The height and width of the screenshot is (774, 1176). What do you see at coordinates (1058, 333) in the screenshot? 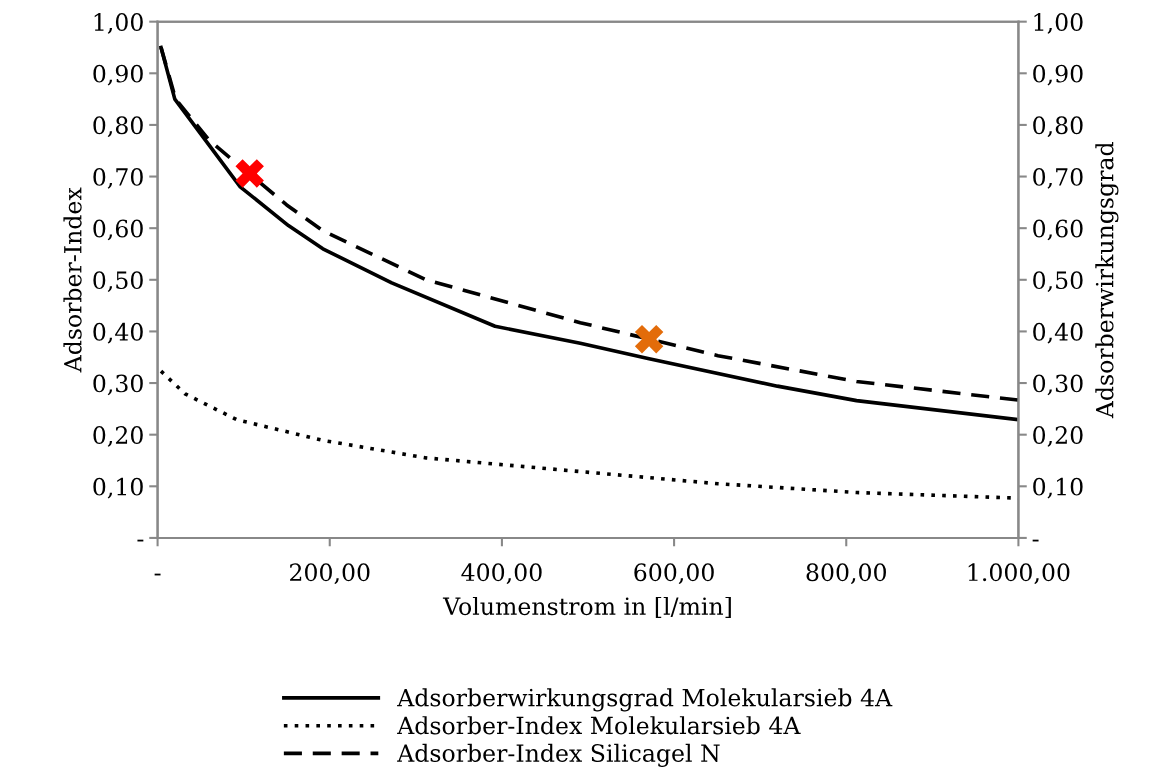
I see `y2-tick-label: 0,40` at bounding box center [1058, 333].